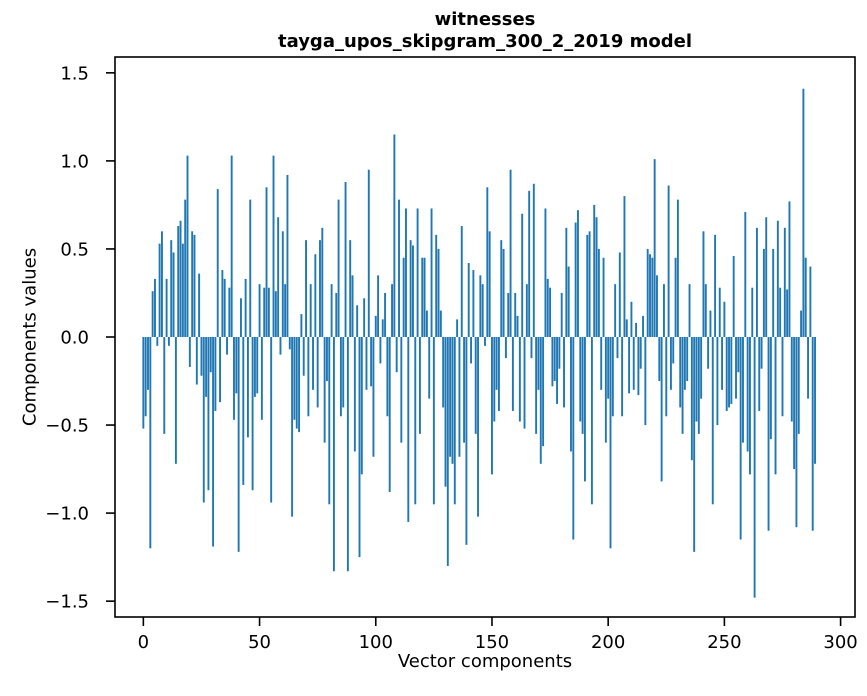  What do you see at coordinates (485, 661) in the screenshot?
I see `x-axis-label: Vector components` at bounding box center [485, 661].